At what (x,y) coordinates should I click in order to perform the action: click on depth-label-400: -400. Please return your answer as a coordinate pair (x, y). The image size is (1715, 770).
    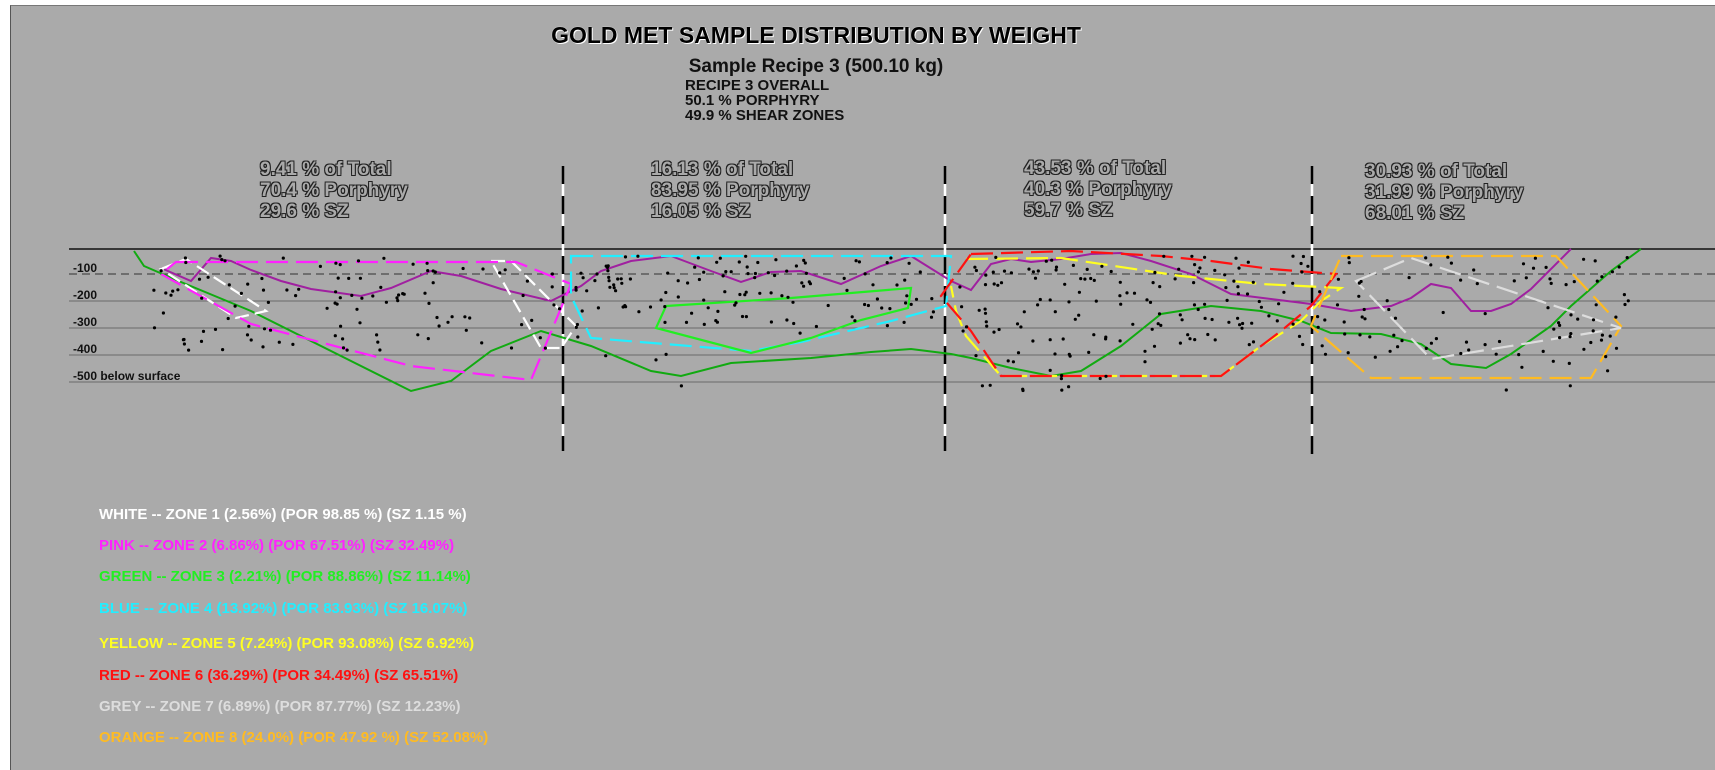
    Looking at the image, I should click on (85, 349).